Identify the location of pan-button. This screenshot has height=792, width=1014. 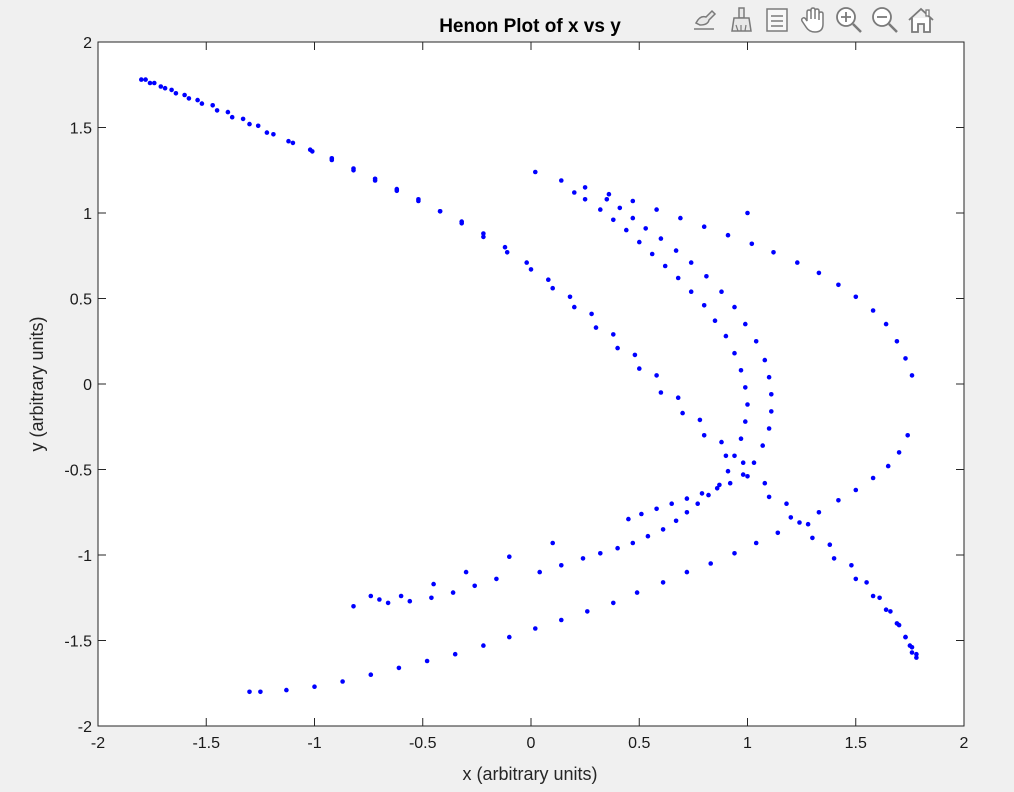
(813, 20).